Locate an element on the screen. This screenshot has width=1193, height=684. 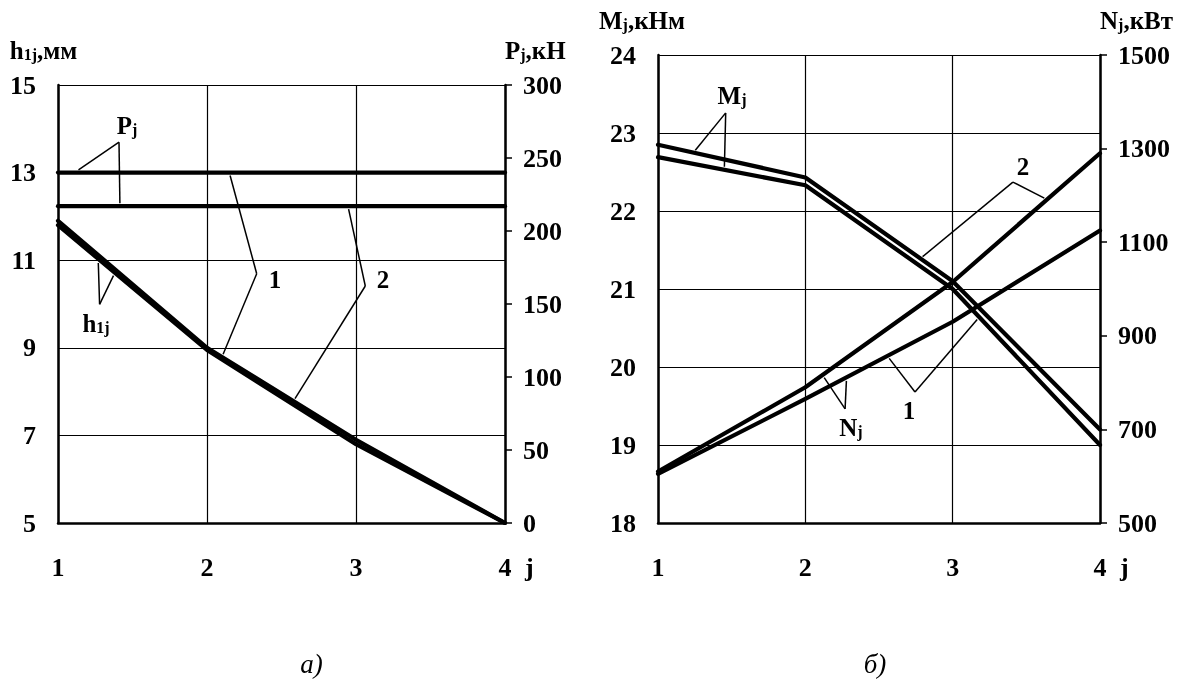
y2-tick-label: 200 is located at coordinates (542, 231).